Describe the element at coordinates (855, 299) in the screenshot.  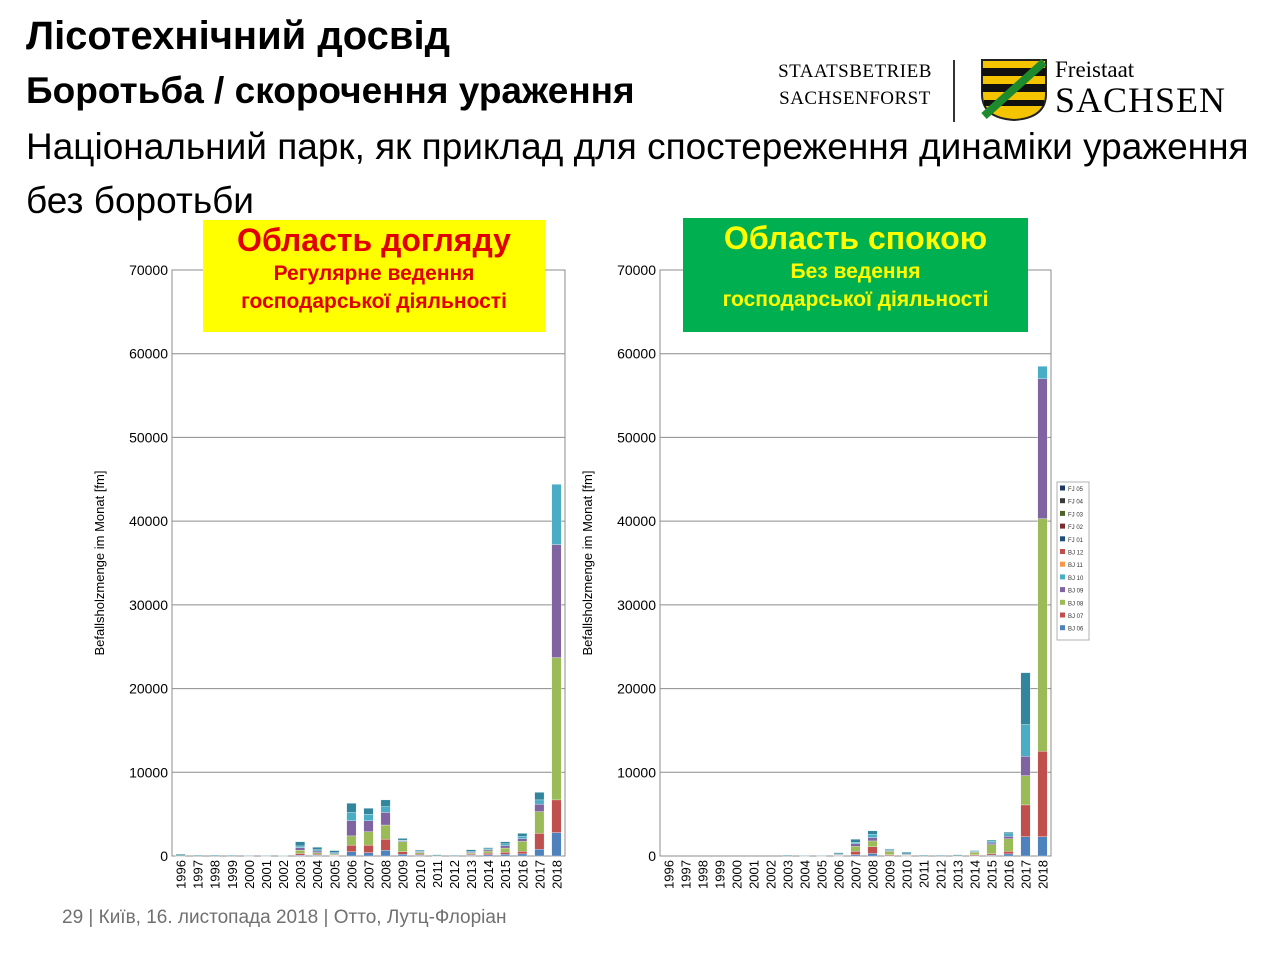
I see `rest-area-line-2: господарської діяльності` at that location.